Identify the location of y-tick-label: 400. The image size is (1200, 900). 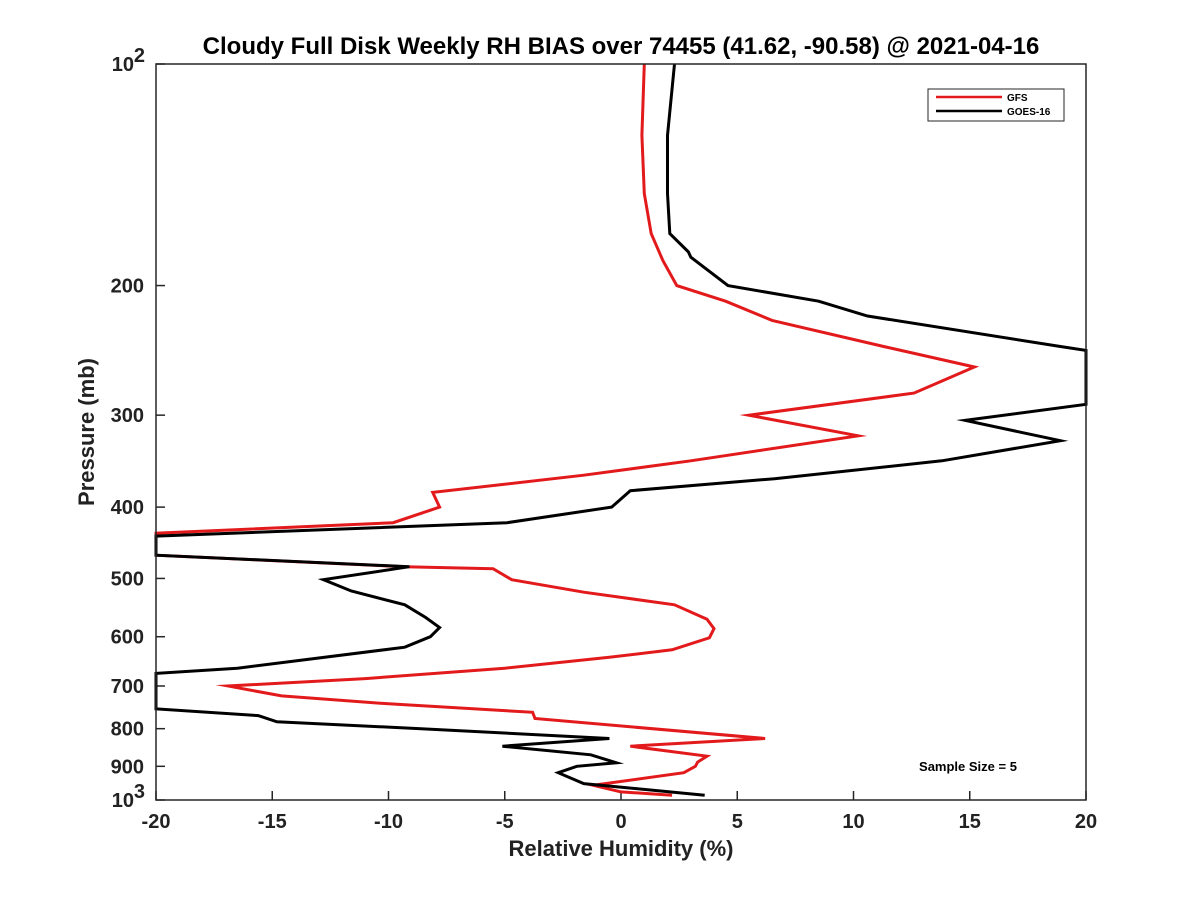
(127, 508).